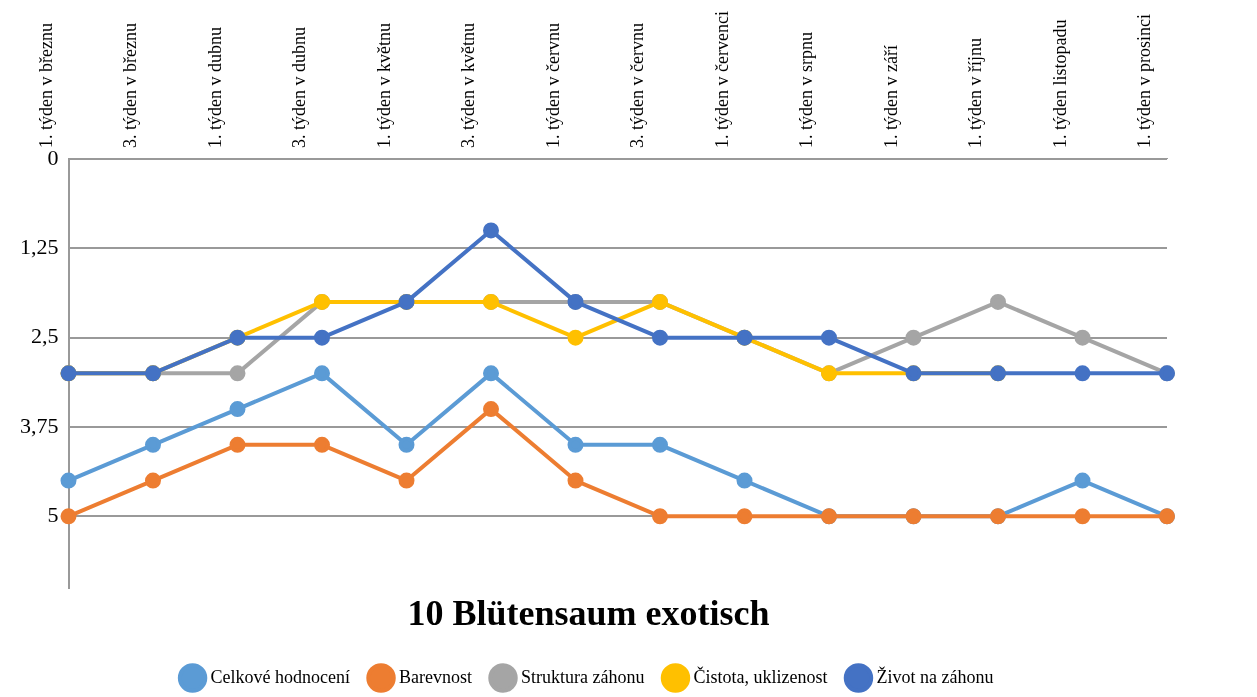  What do you see at coordinates (383, 85) in the screenshot?
I see `x-tick-label: 1. týden v květnu` at bounding box center [383, 85].